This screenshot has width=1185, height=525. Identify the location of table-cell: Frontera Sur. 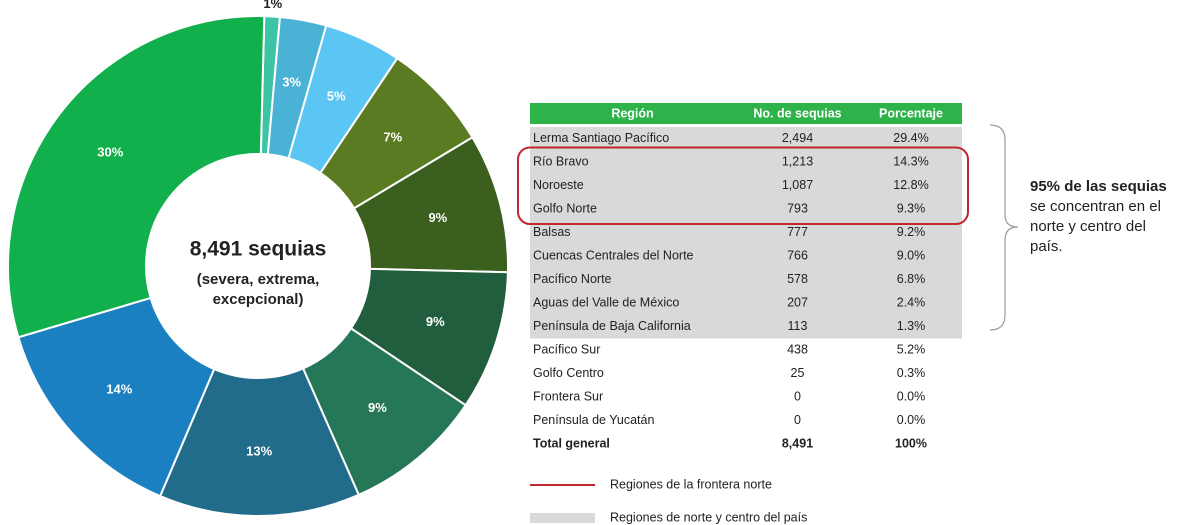
(568, 397).